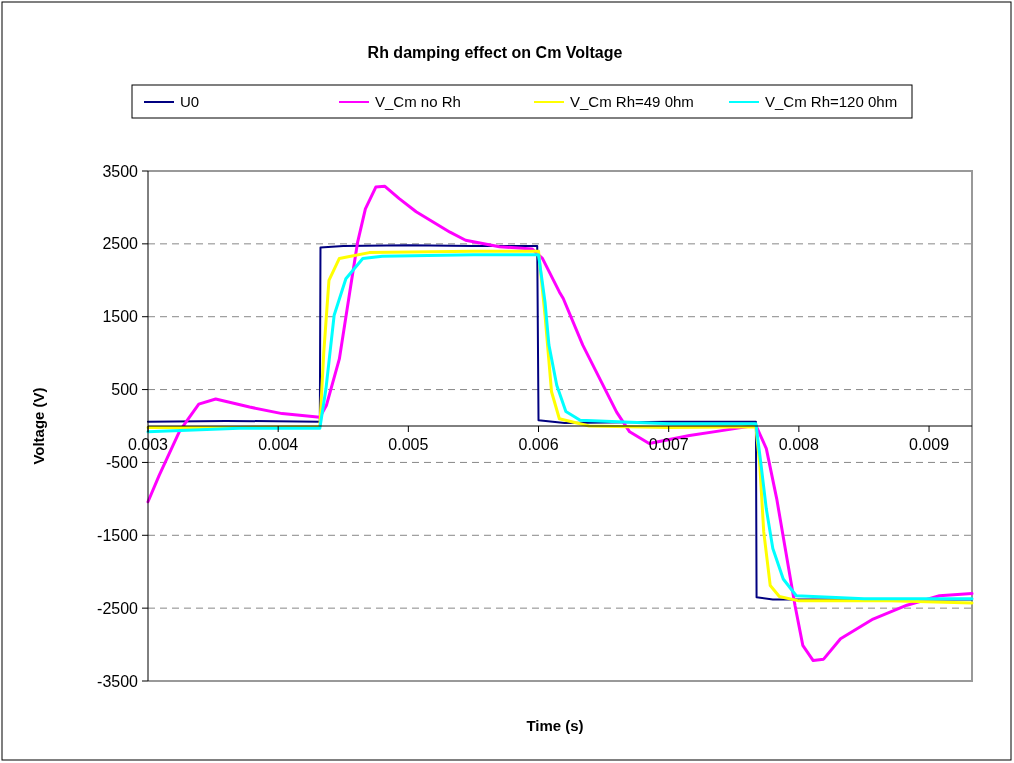  What do you see at coordinates (278, 444) in the screenshot?
I see `x-tick-label: 0.004` at bounding box center [278, 444].